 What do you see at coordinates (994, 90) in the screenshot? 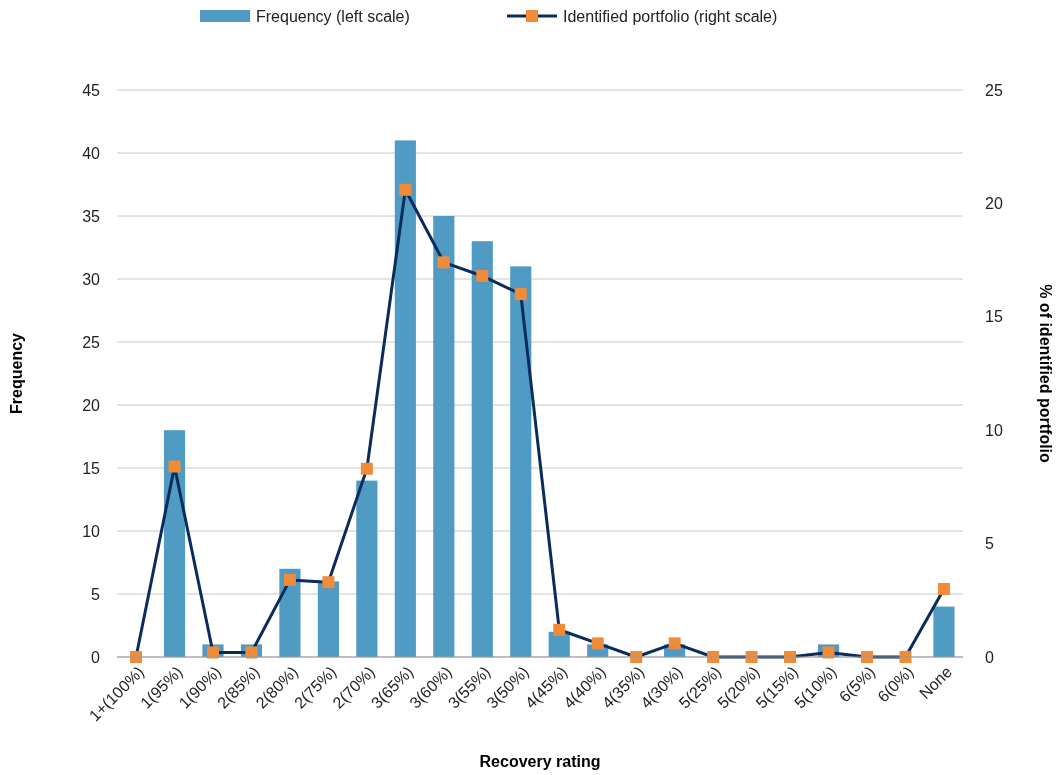
I see `y2-tick-label: 25` at bounding box center [994, 90].